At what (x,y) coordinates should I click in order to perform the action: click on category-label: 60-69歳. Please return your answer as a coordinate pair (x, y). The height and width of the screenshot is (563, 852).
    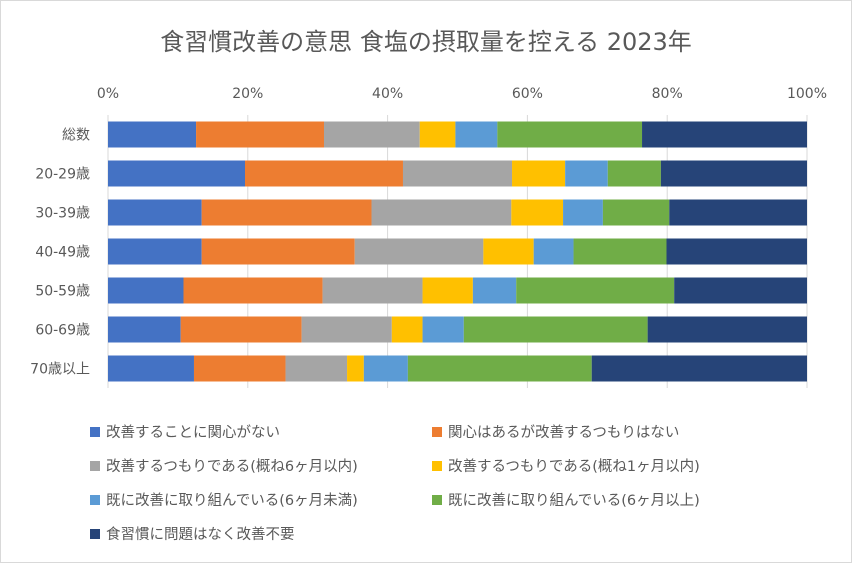
    Looking at the image, I should click on (62, 331).